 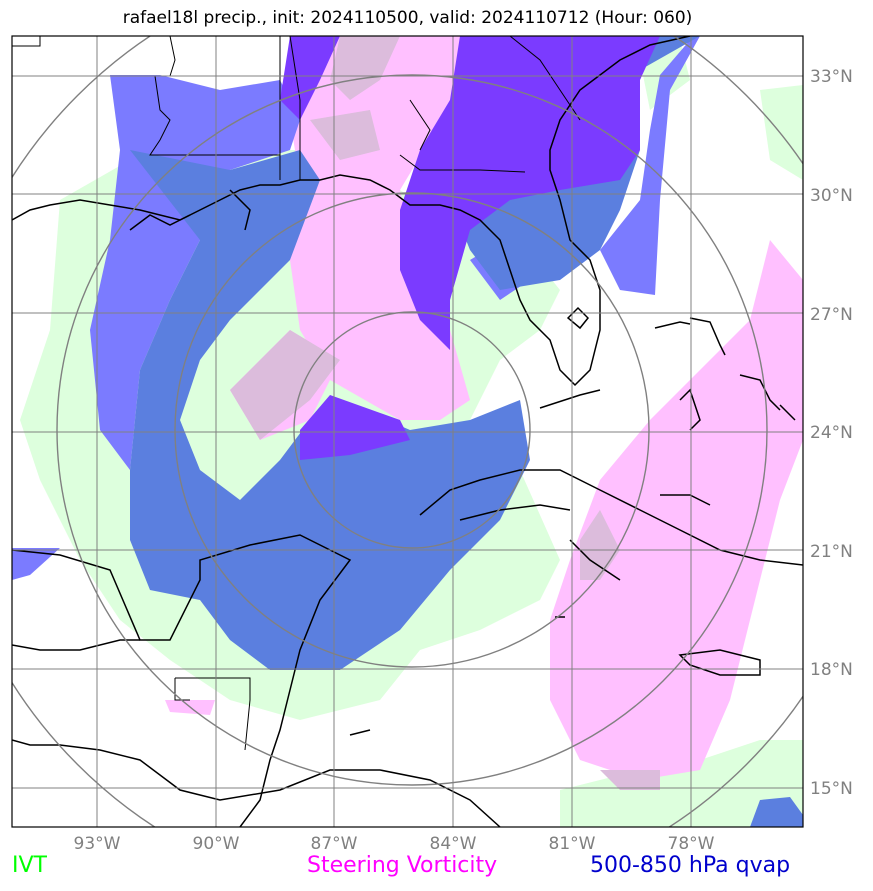 I want to click on lon-label: 90°W, so click(x=216, y=844).